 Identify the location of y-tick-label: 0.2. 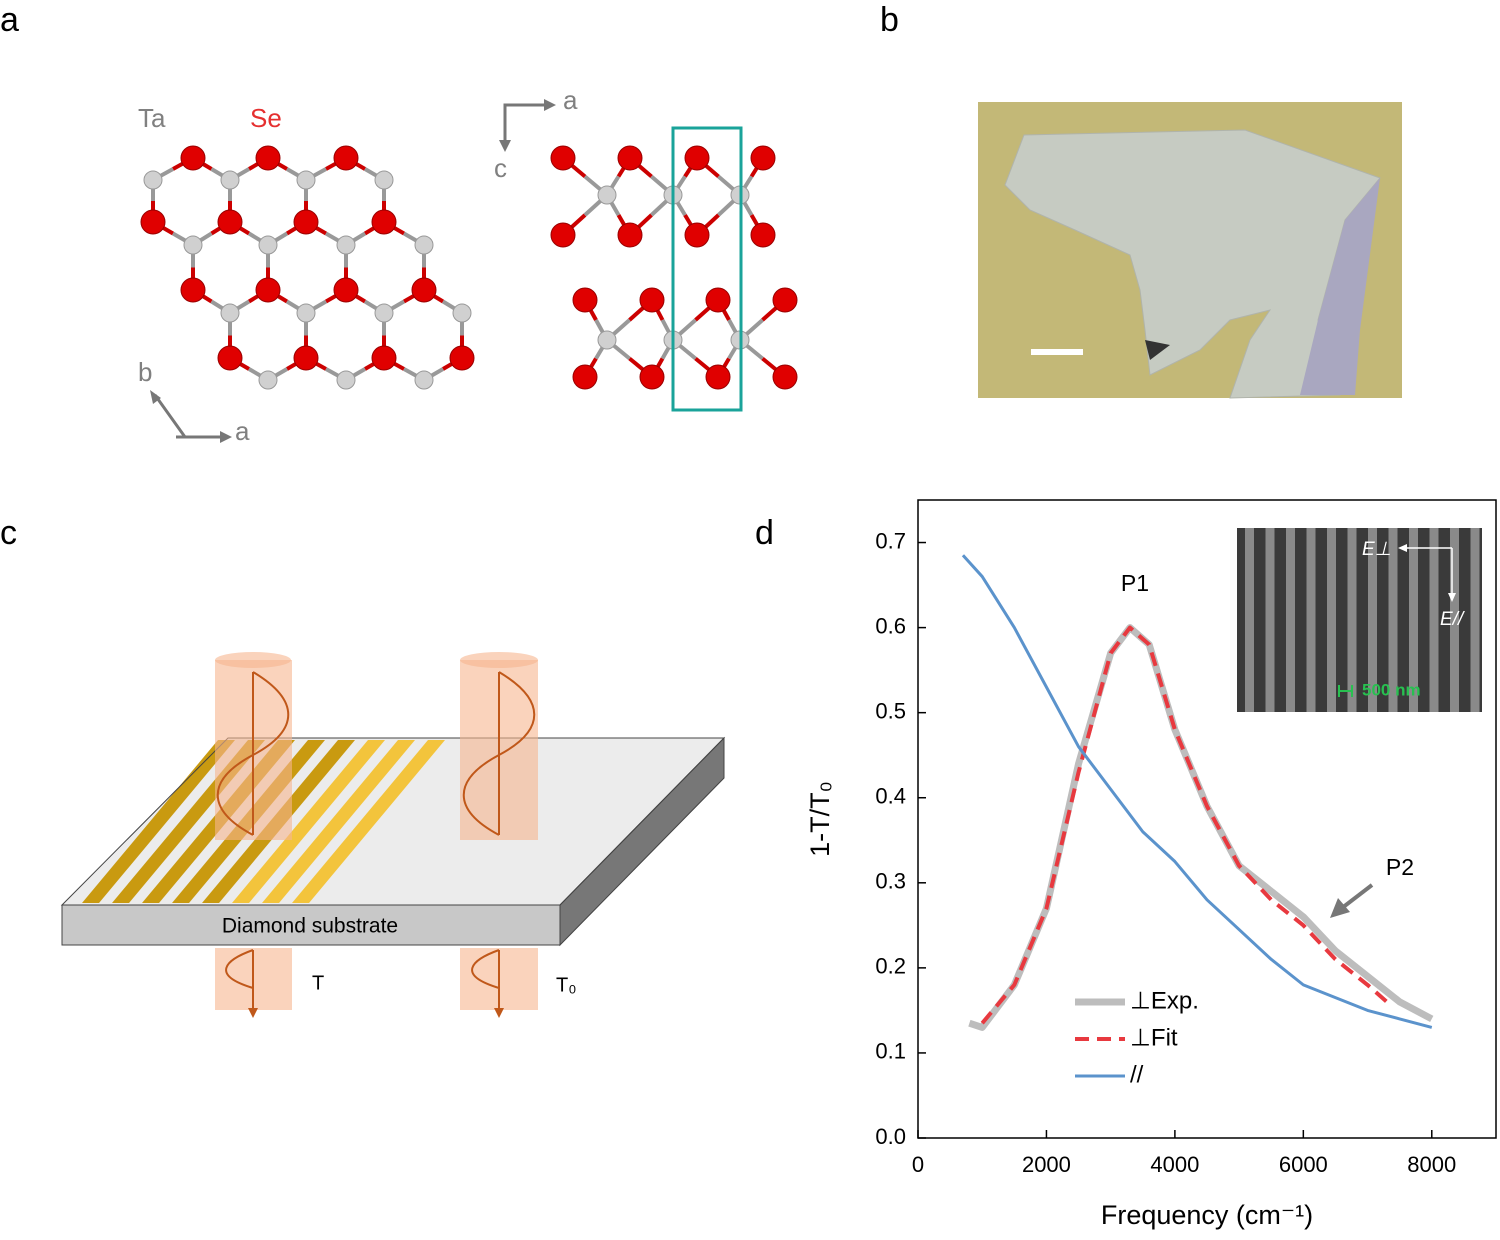
(890, 966).